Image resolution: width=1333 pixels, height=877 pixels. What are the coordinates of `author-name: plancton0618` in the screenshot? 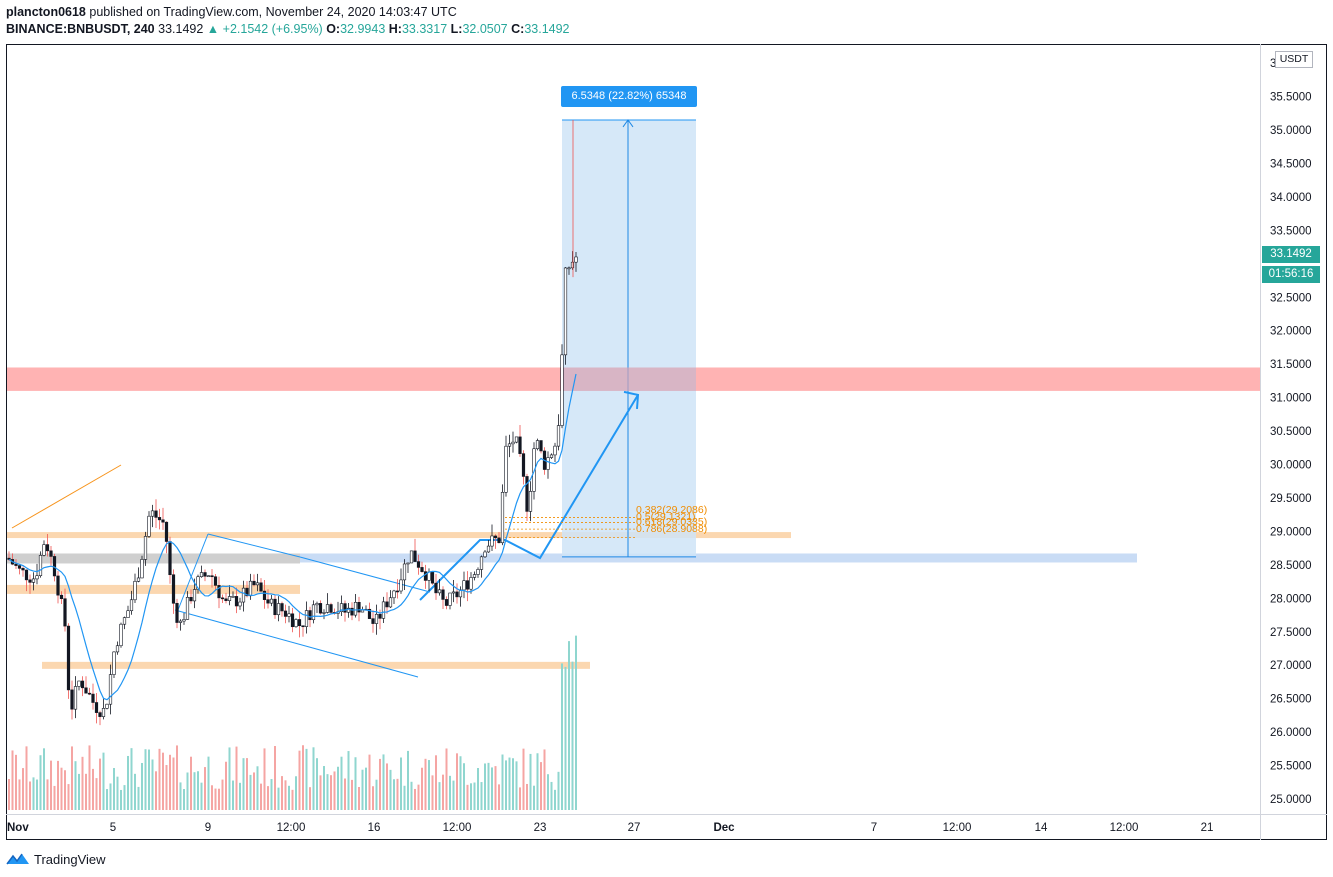 It's located at (46, 12).